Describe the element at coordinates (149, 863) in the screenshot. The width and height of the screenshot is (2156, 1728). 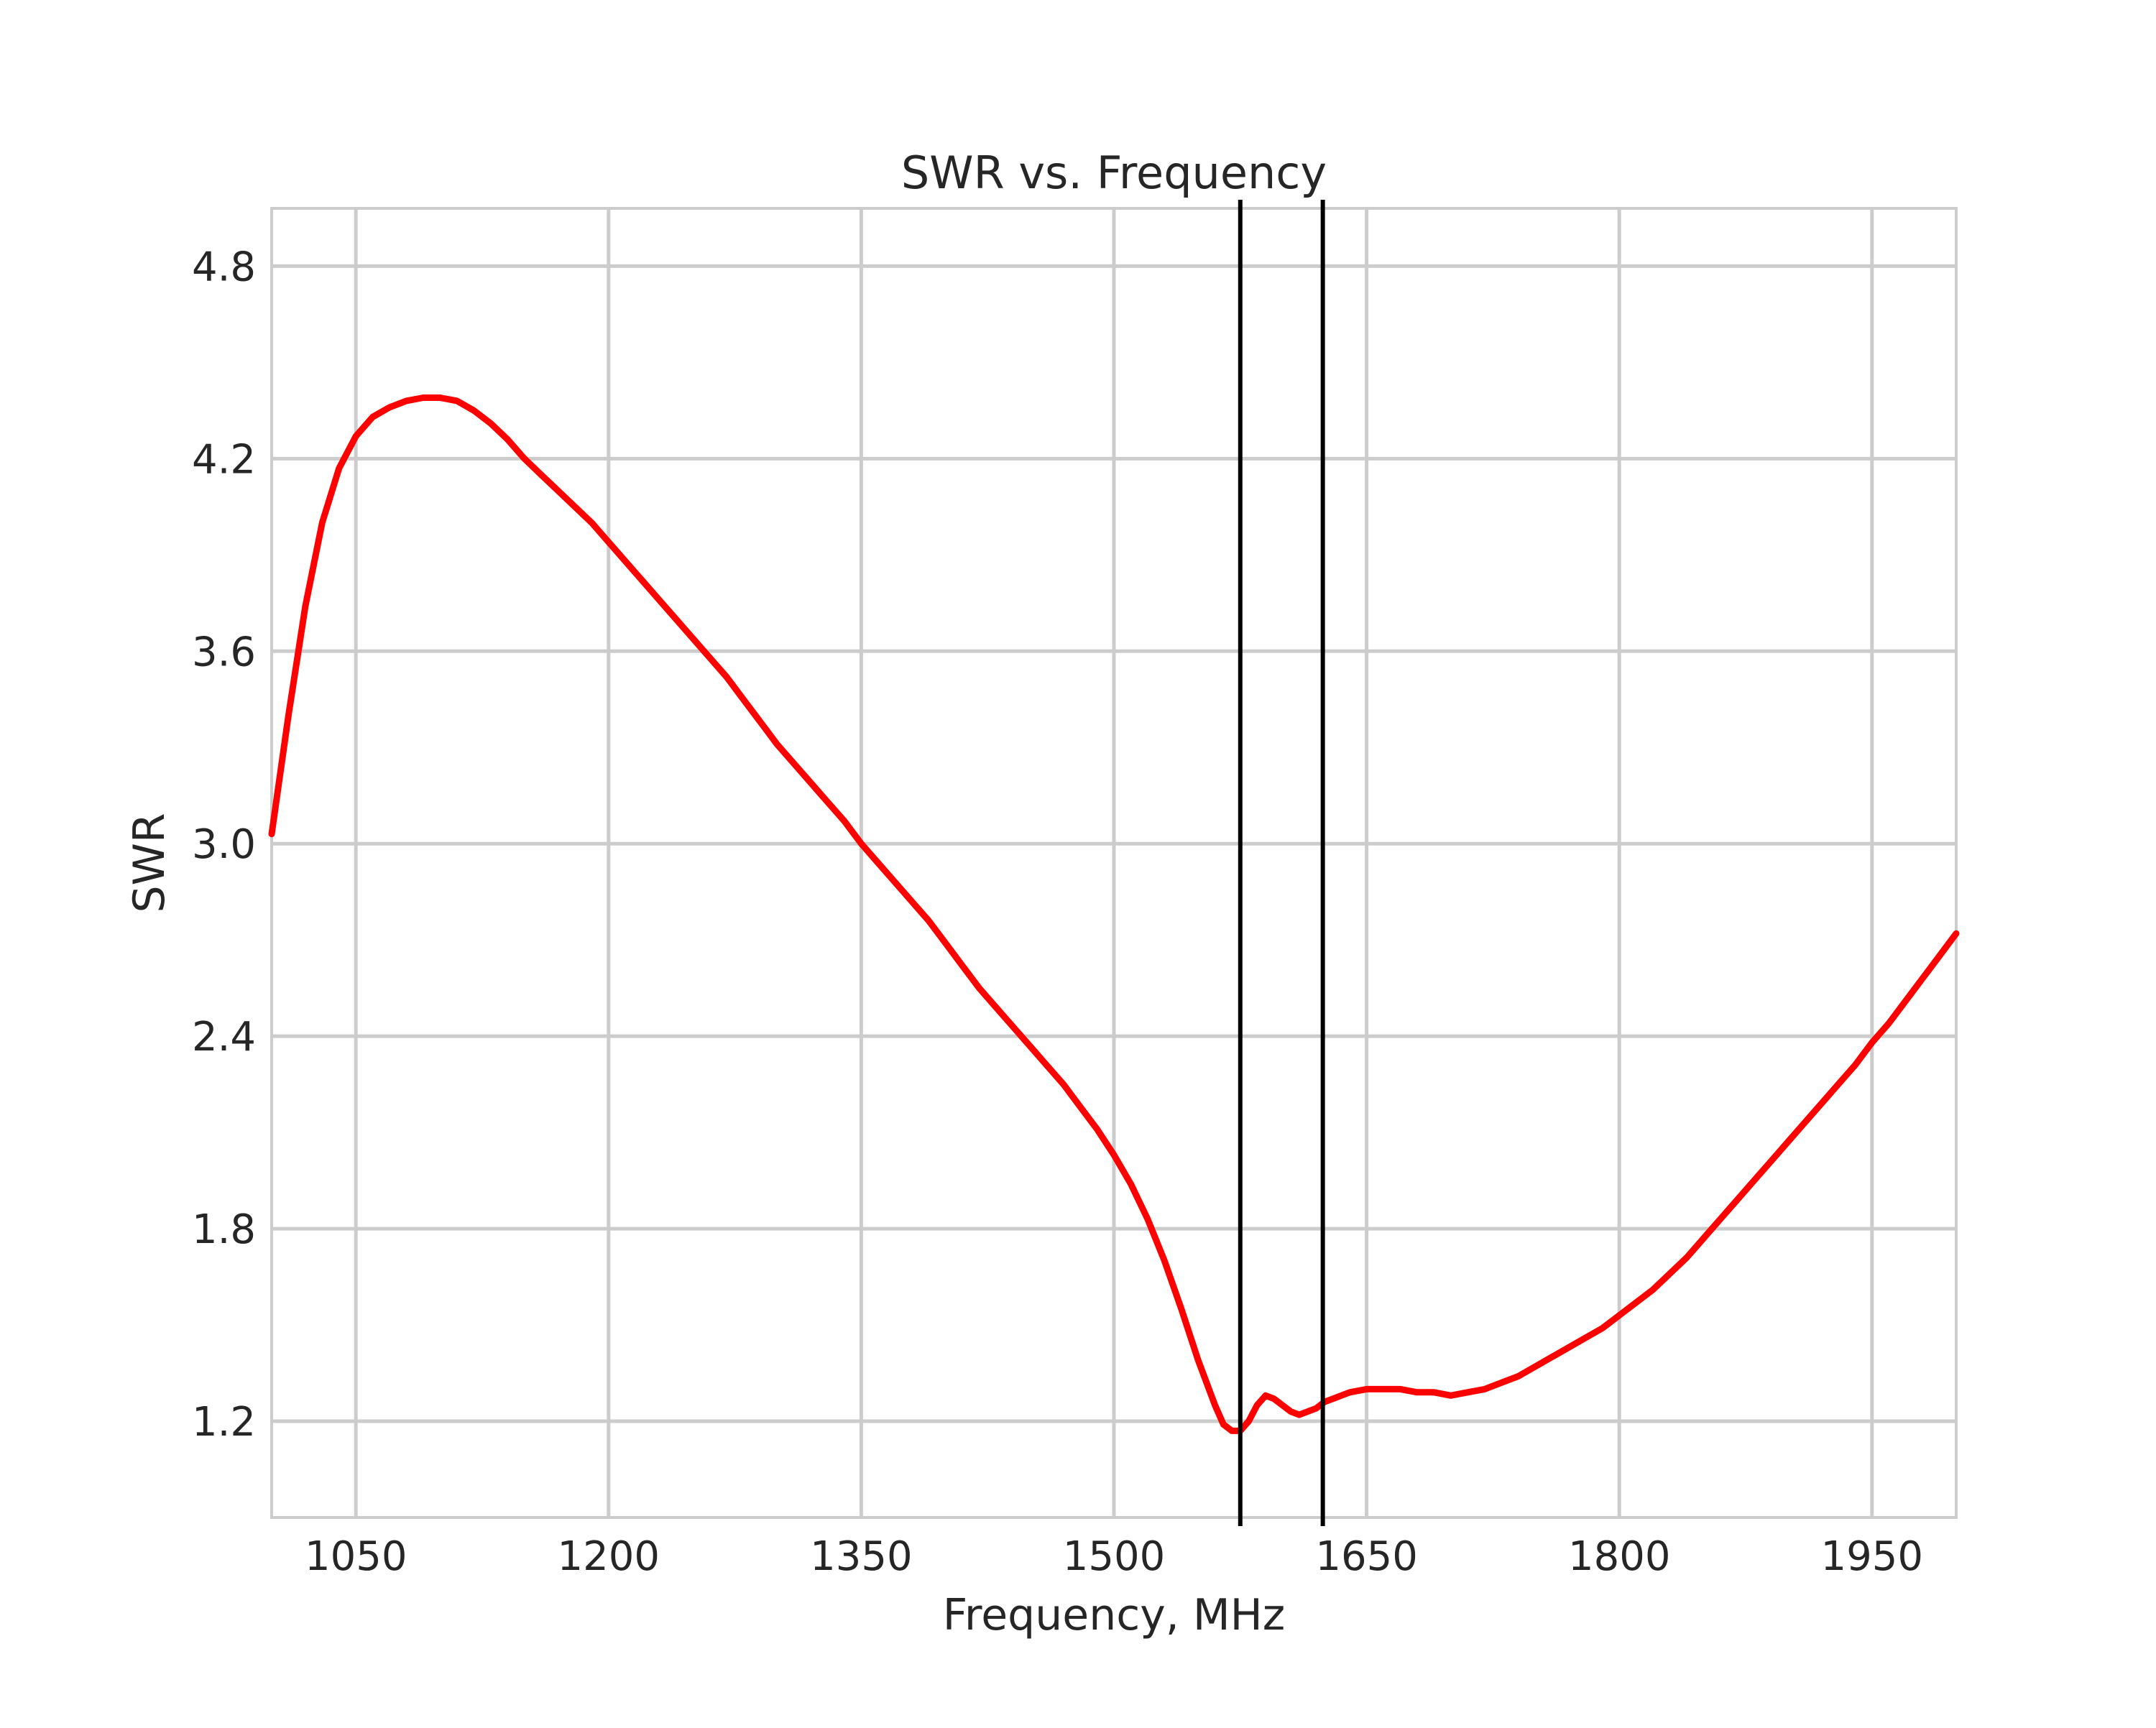
I see `y-axis-label: SWR` at that location.